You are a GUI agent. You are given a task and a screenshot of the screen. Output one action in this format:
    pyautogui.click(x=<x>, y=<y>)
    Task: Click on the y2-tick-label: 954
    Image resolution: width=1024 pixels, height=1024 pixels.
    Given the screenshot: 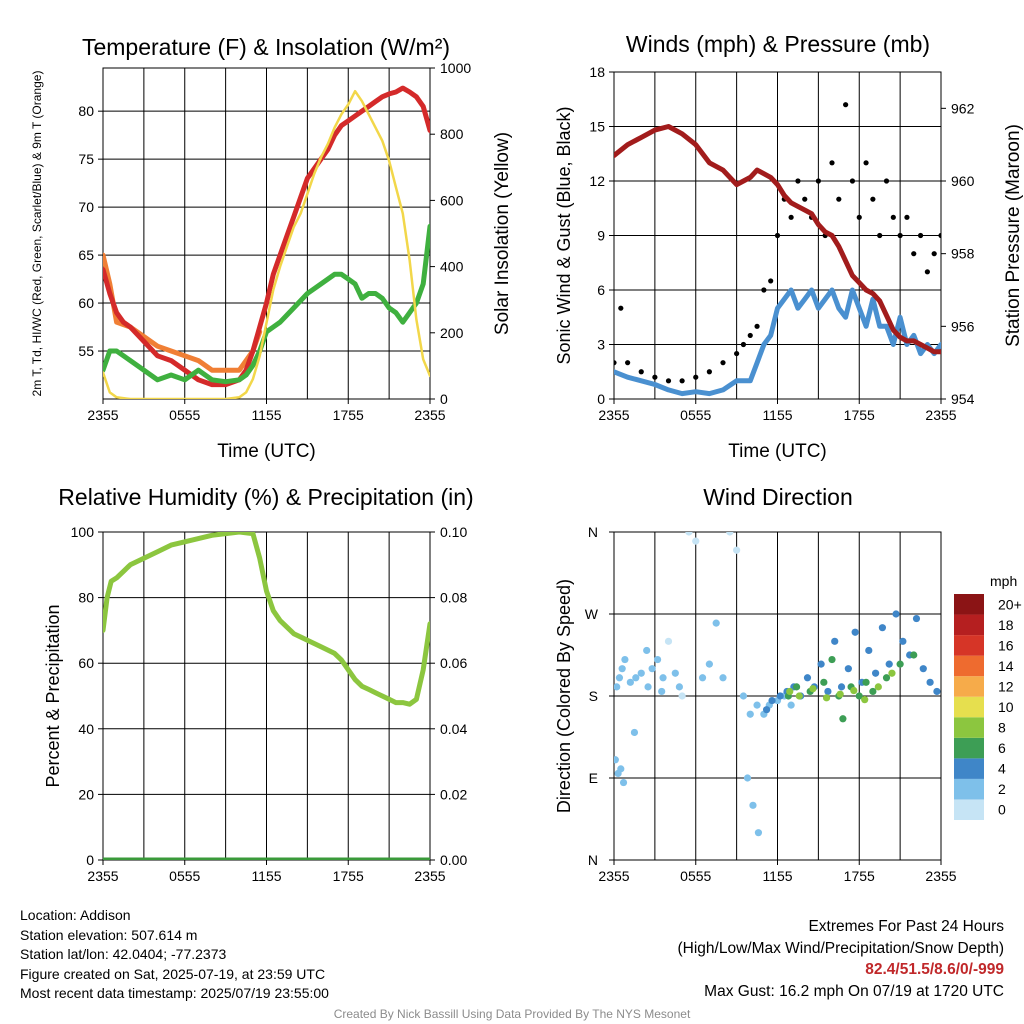 What is the action you would take?
    pyautogui.click(x=963, y=399)
    